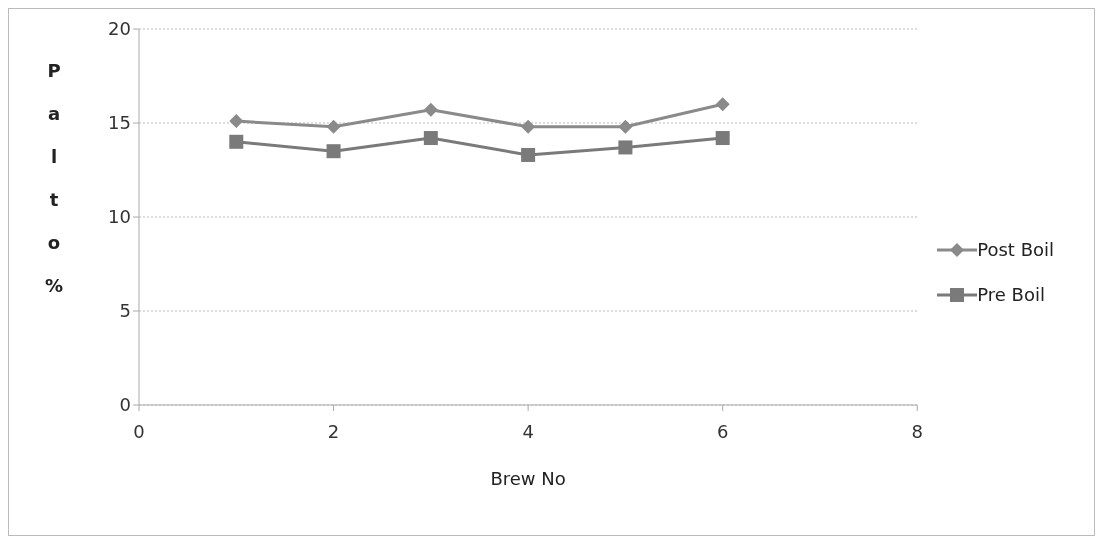 Image resolution: width=1101 pixels, height=542 pixels. I want to click on x-tick-label: 0, so click(139, 431).